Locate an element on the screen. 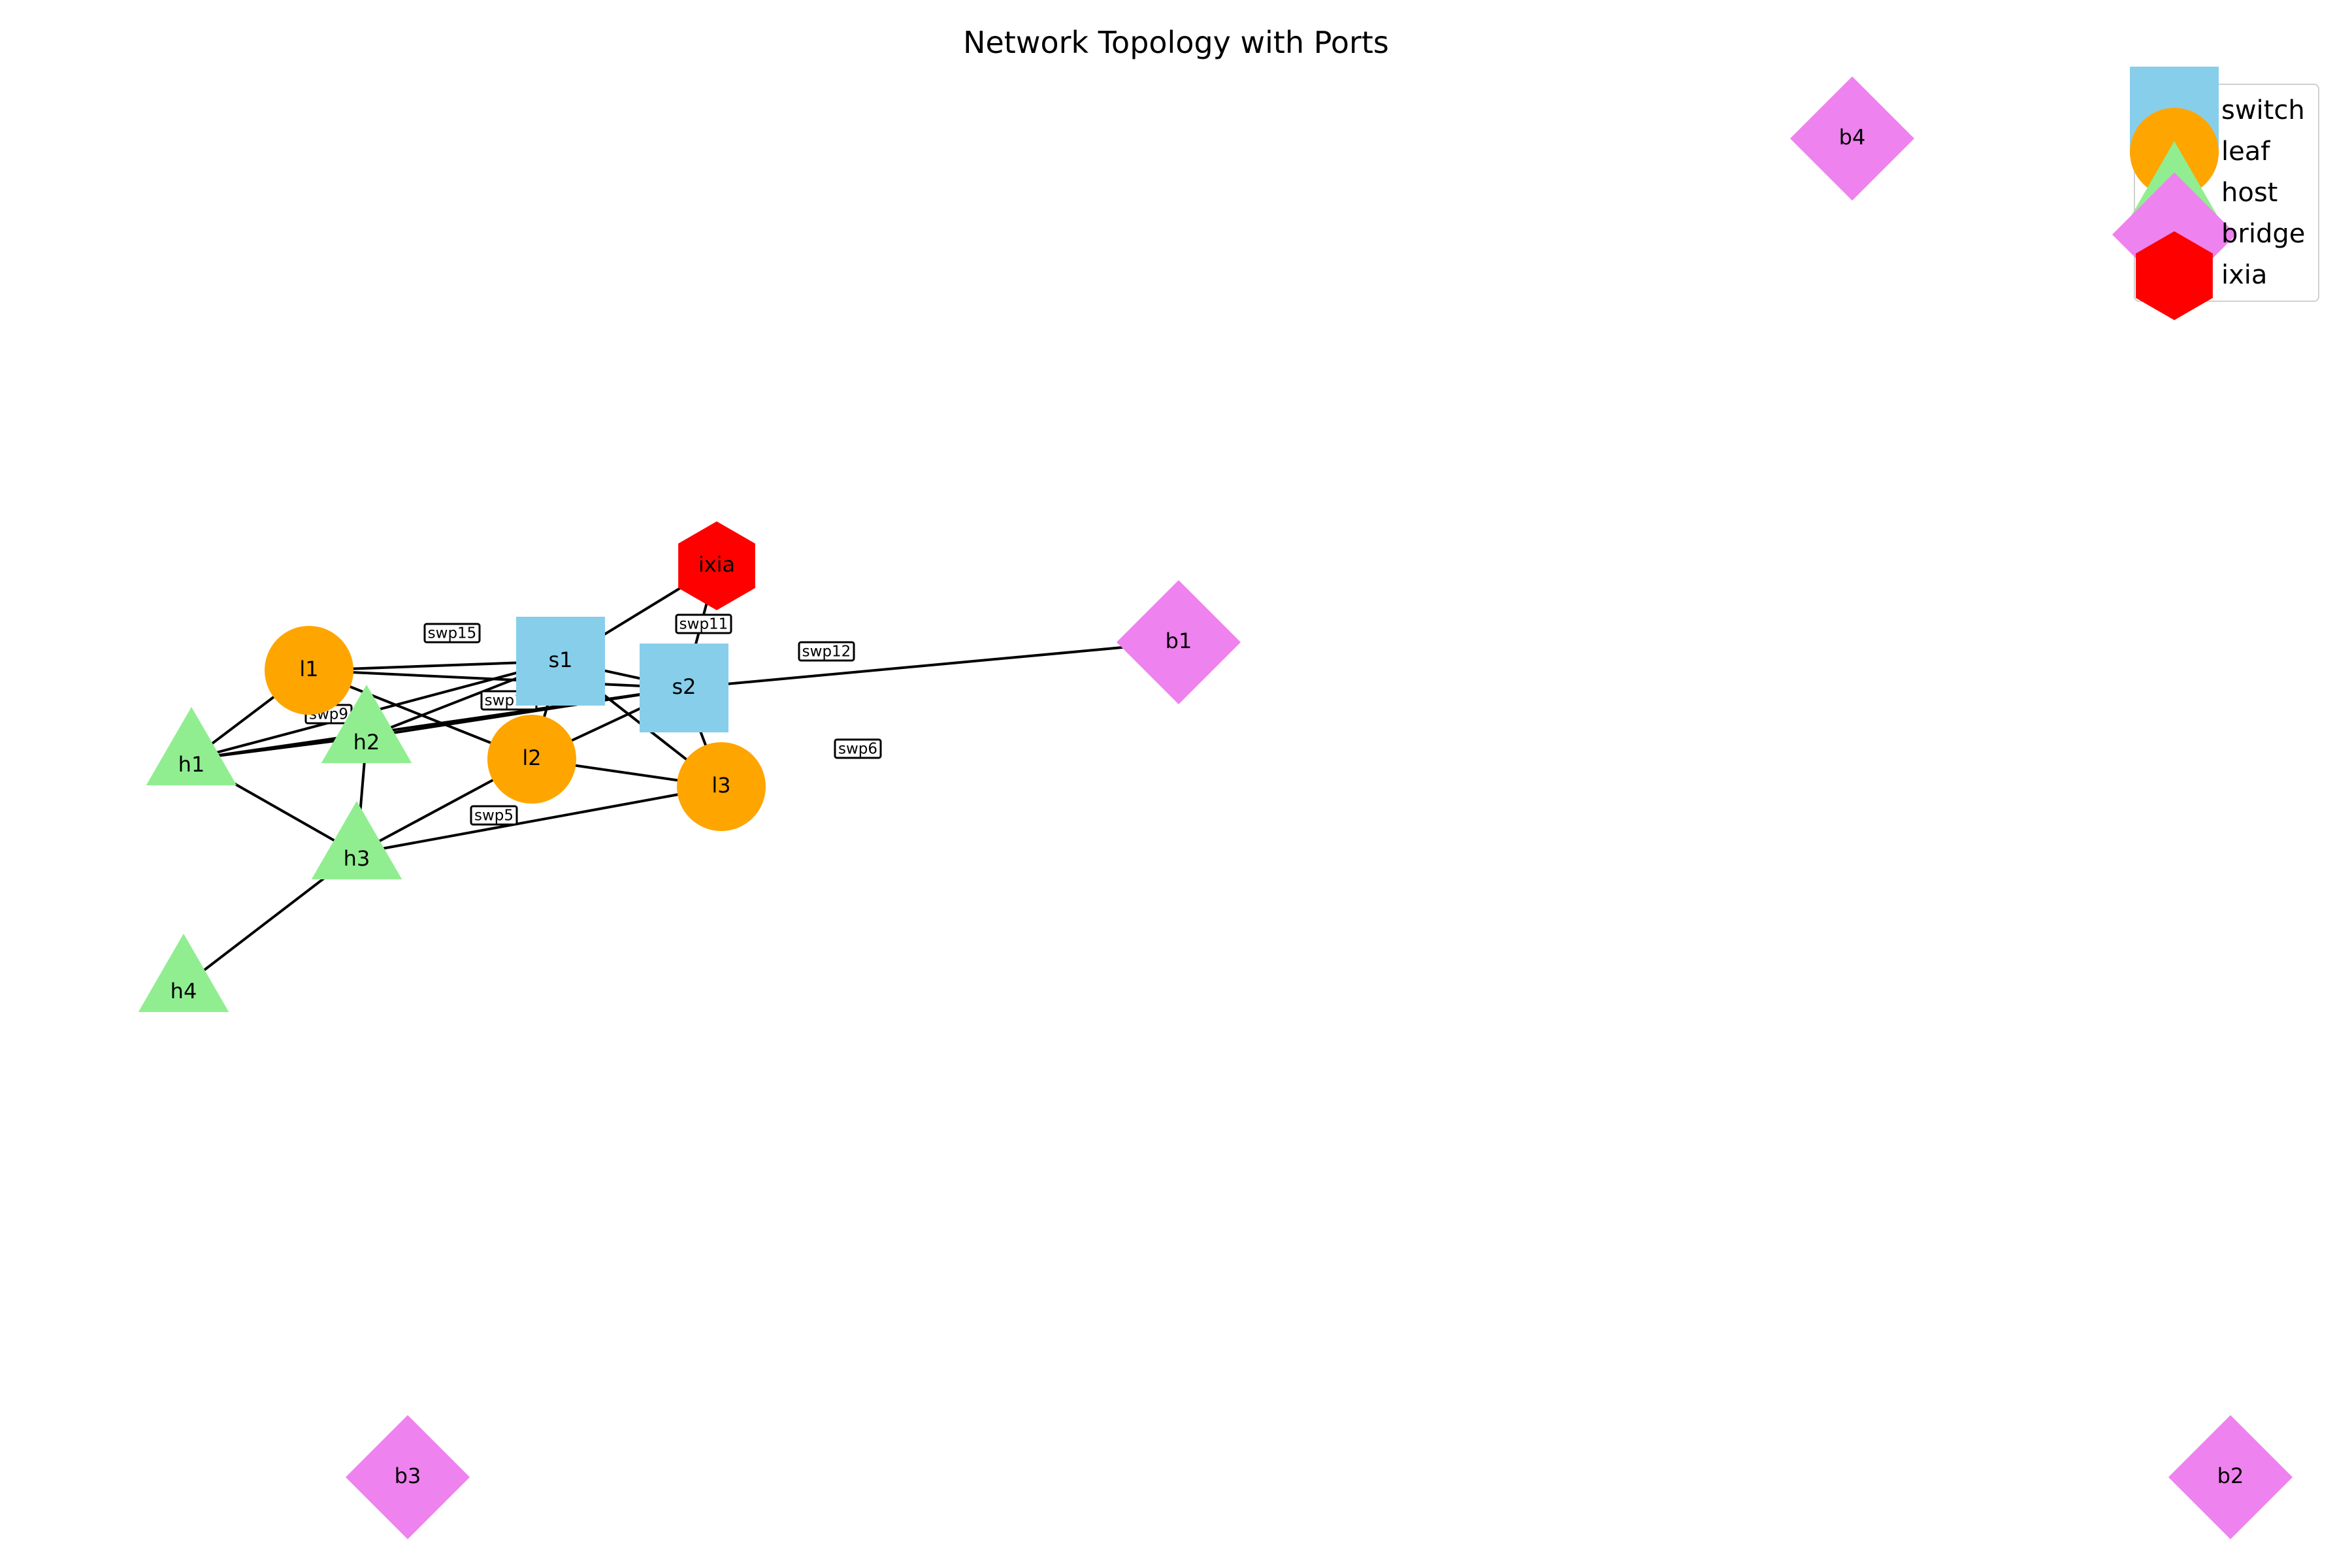 This screenshot has width=2352, height=1568. node-label: l1 is located at coordinates (308, 669).